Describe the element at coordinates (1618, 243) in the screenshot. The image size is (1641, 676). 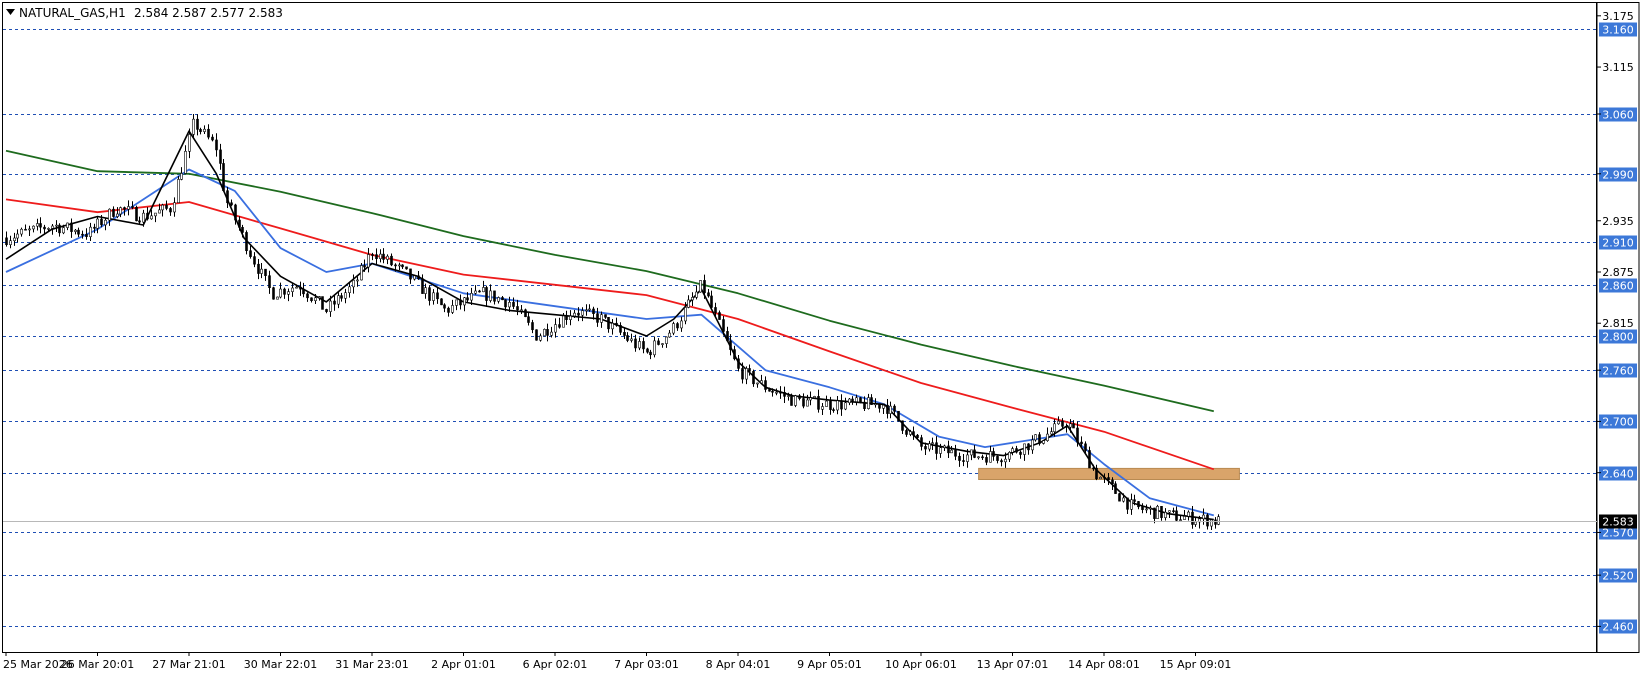
I see `level-label: 2.910` at that location.